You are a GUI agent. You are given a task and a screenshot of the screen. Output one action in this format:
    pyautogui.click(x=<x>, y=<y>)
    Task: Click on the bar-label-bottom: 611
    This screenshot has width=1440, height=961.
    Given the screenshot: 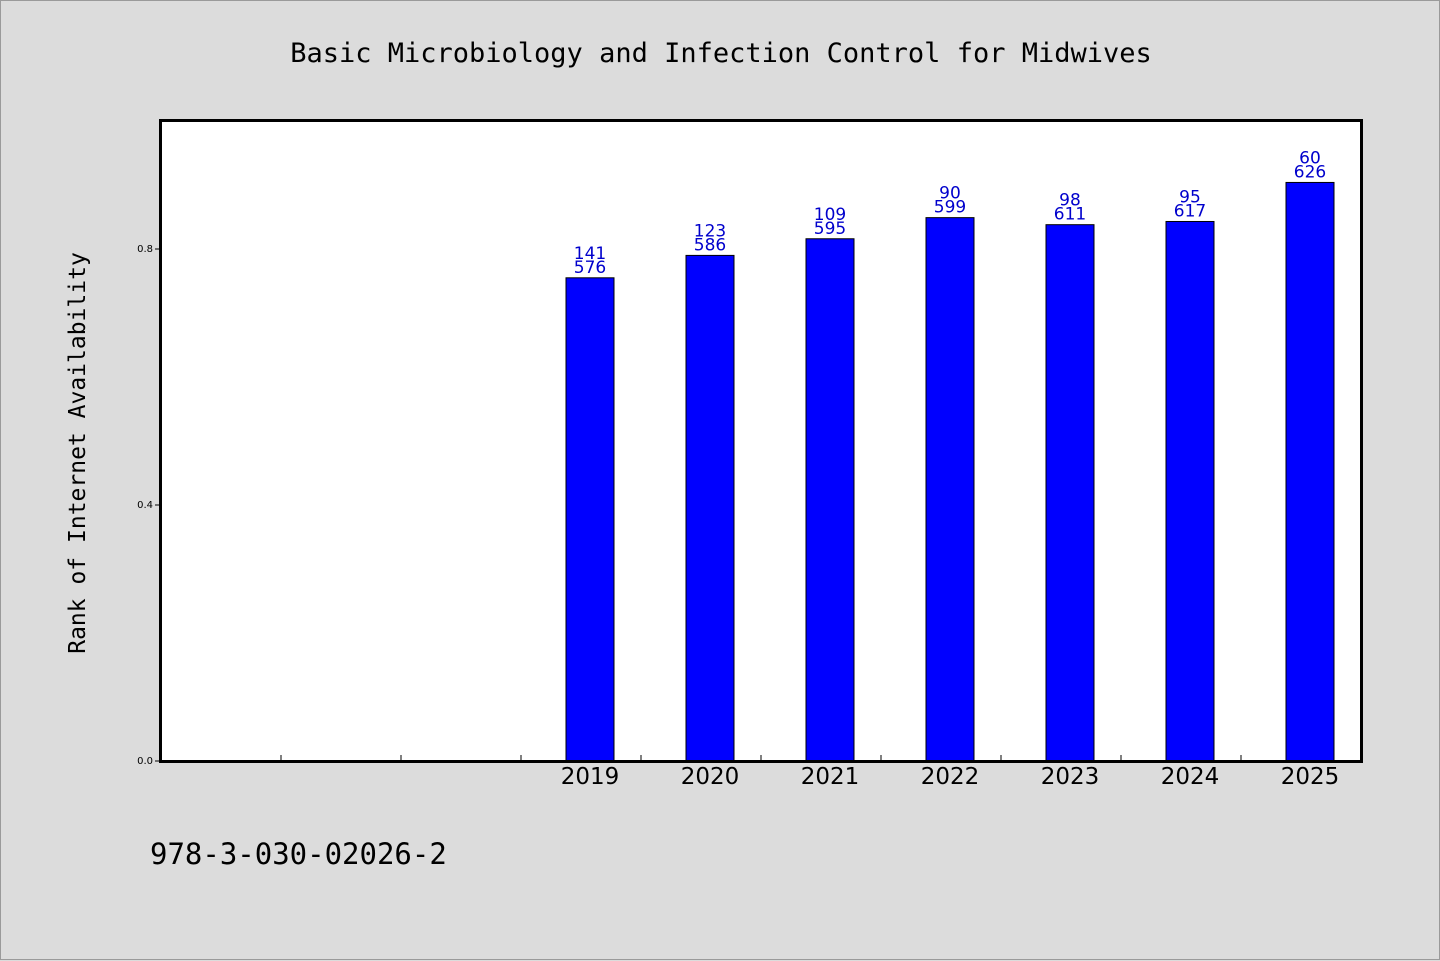 What is the action you would take?
    pyautogui.click(x=1070, y=215)
    